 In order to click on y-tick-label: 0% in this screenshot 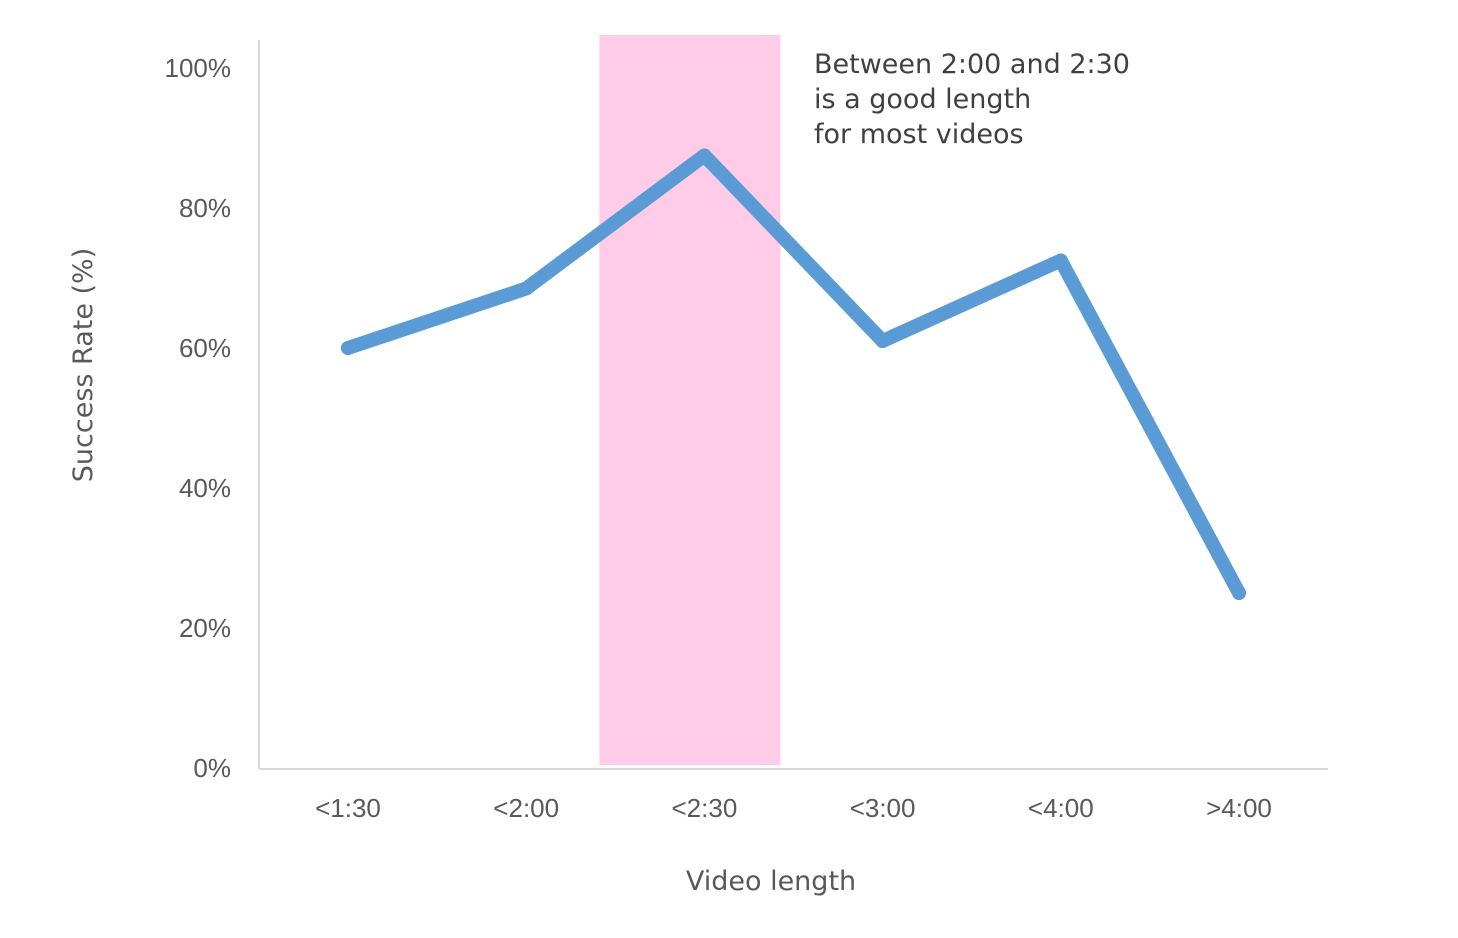, I will do `click(212, 768)`.